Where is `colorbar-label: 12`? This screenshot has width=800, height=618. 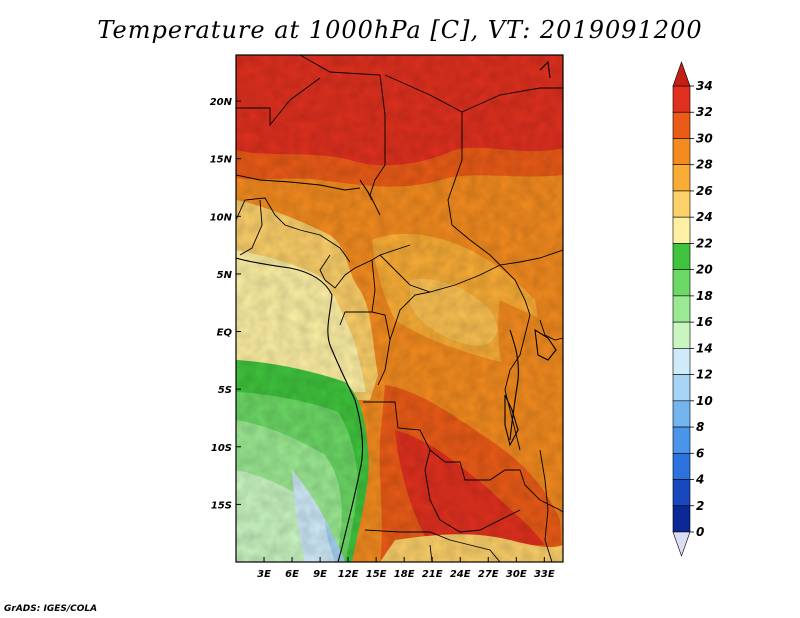
colorbar-label: 12 is located at coordinates (704, 375).